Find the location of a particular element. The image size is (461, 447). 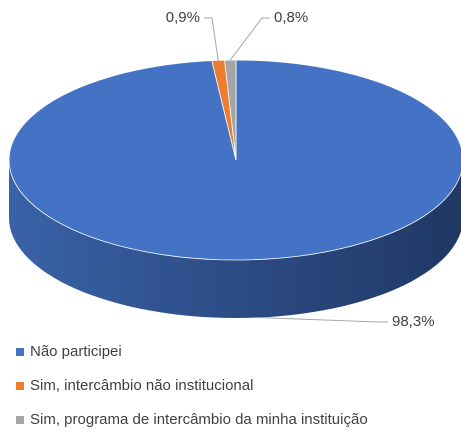

legend-label: Sim, intercâmbio não institucional is located at coordinates (141, 385).